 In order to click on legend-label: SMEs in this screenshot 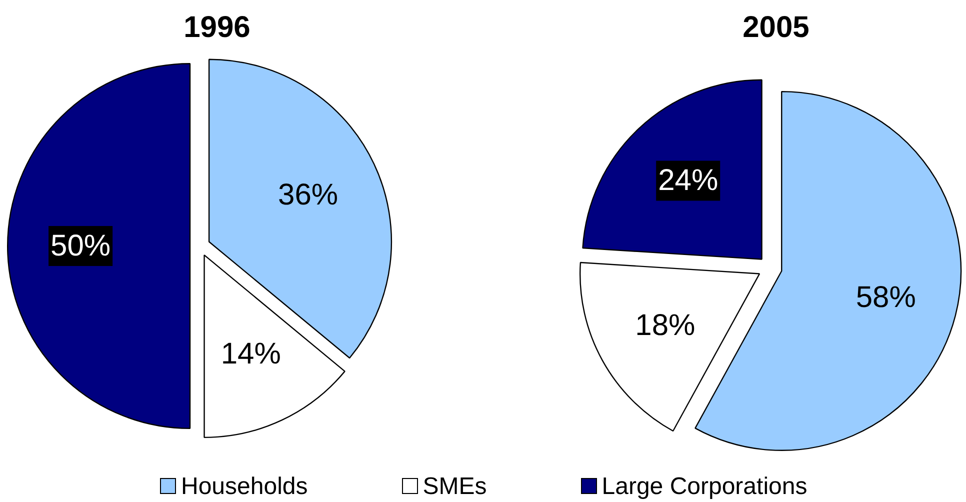, I will do `click(454, 486)`.